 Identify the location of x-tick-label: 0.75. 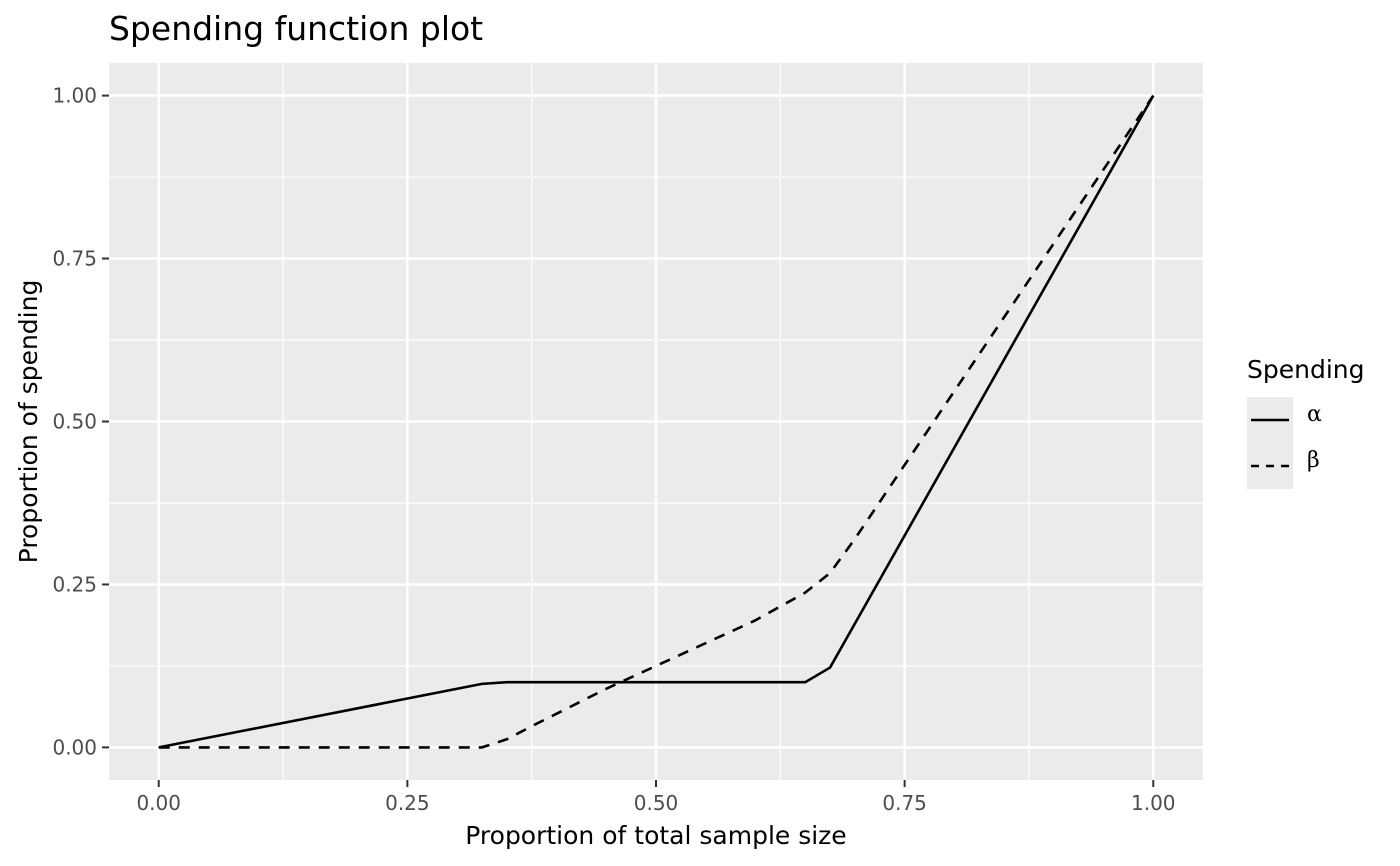
(904, 803).